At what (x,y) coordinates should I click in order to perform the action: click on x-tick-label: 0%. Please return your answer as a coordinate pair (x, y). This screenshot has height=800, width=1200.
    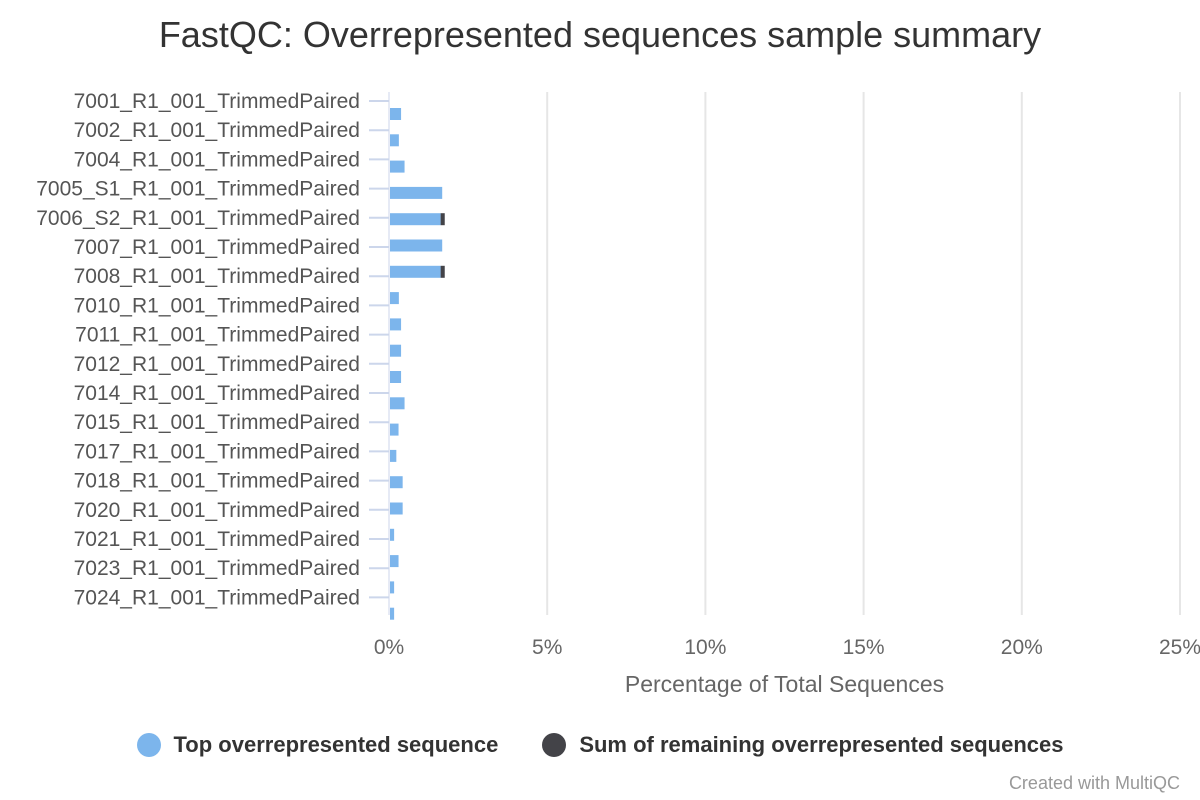
    Looking at the image, I should click on (389, 647).